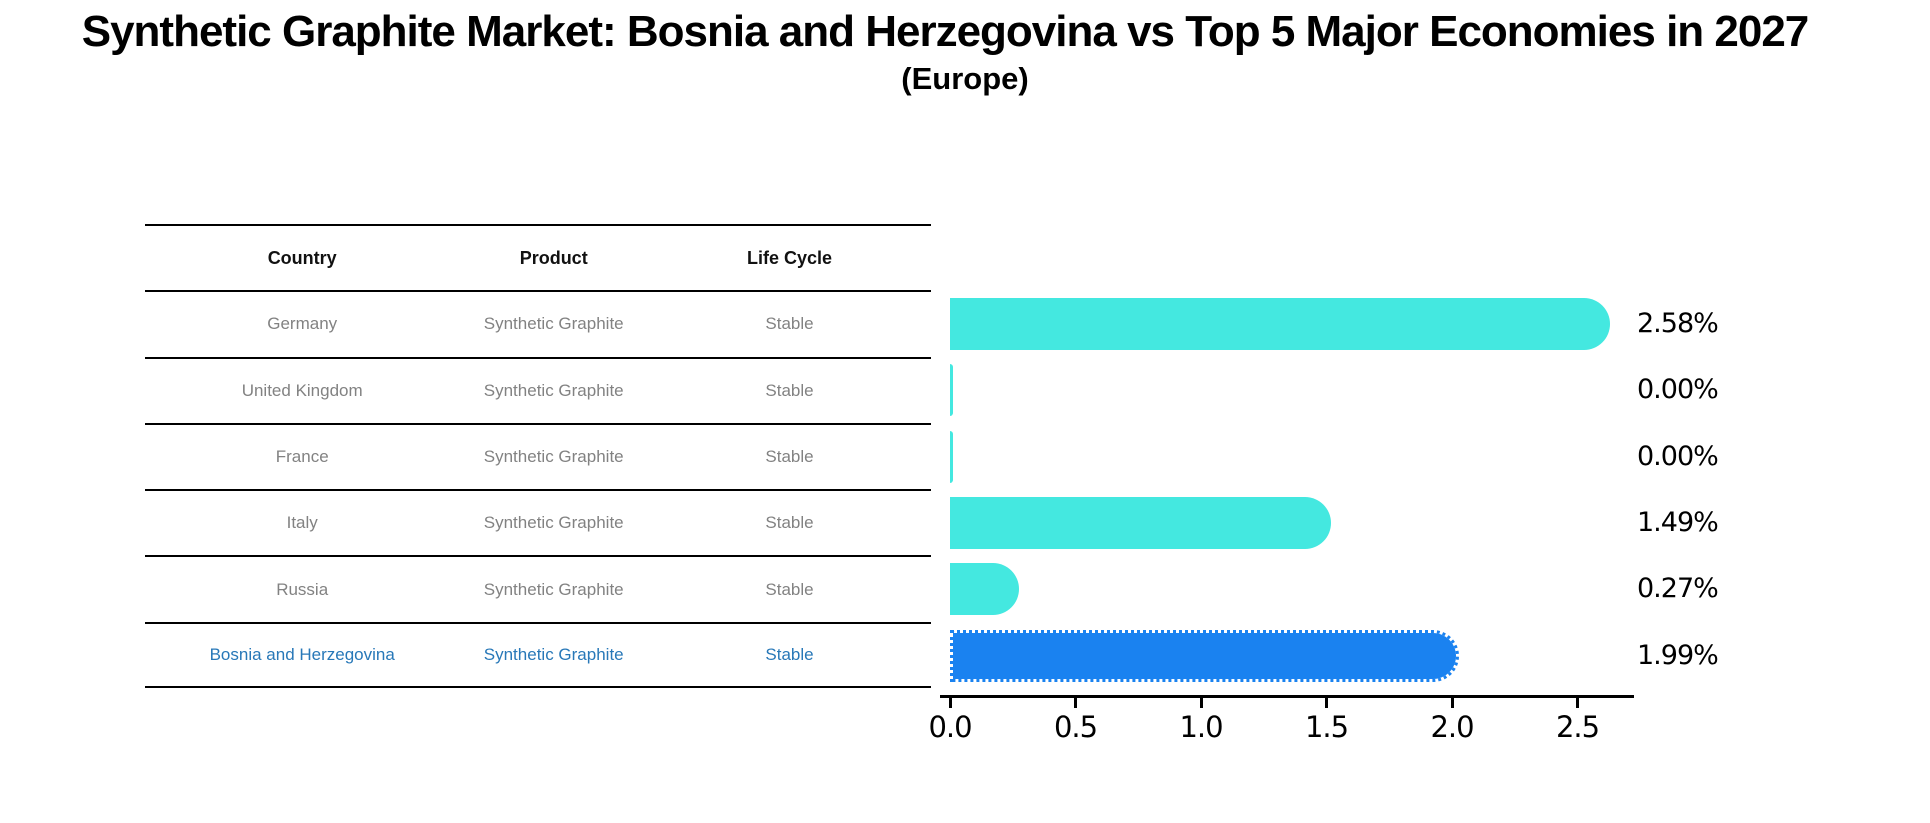 This screenshot has width=1930, height=823. I want to click on table-row-united-kingdom: United Kingdom Synthetic Graphite Stable, so click(538, 389).